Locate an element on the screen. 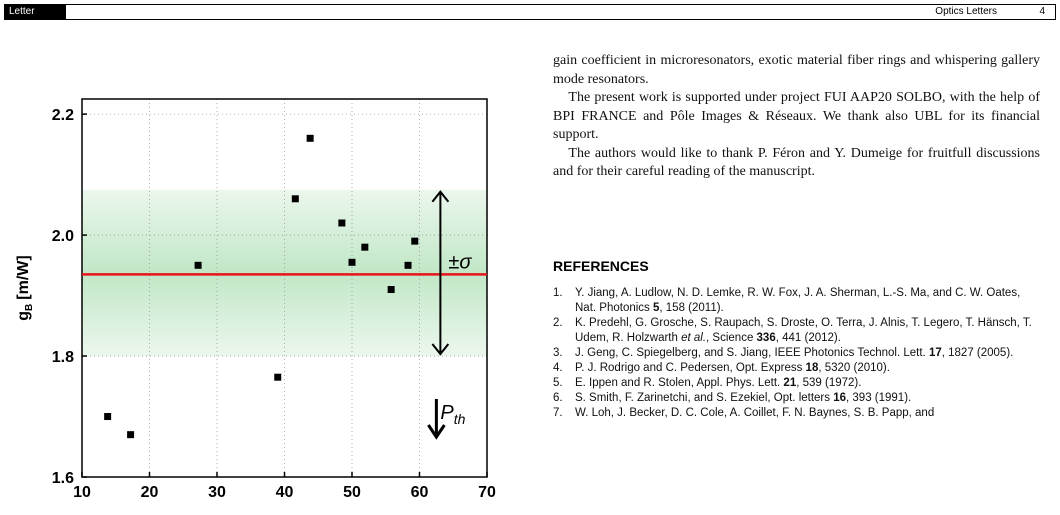 Image resolution: width=1060 pixels, height=515 pixels. sigma-band is located at coordinates (284, 273).